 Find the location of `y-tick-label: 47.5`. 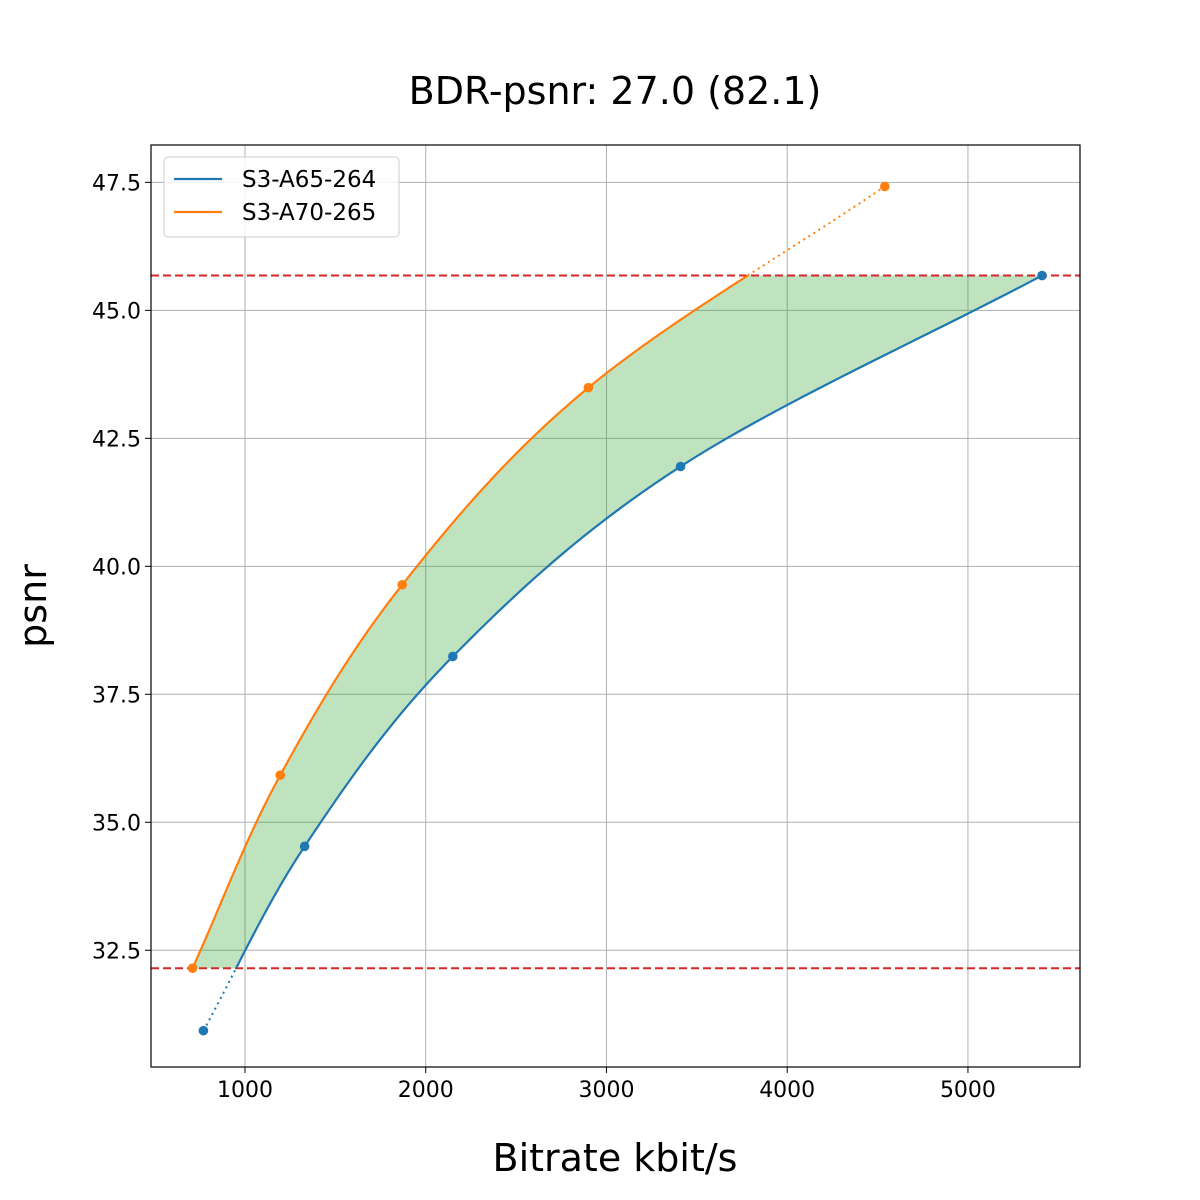

y-tick-label: 47.5 is located at coordinates (116, 183).